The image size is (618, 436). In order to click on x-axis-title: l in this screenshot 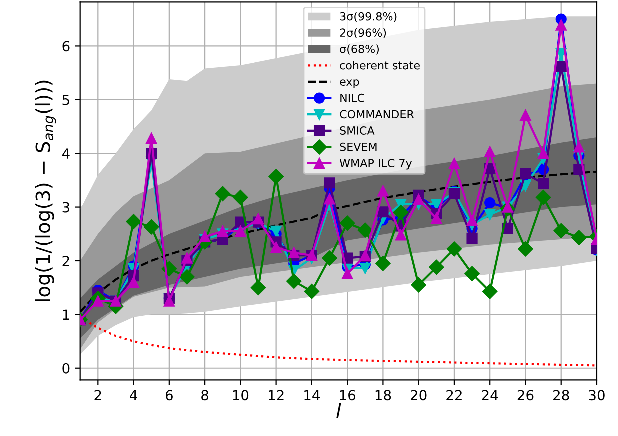, I will do `click(339, 410)`.